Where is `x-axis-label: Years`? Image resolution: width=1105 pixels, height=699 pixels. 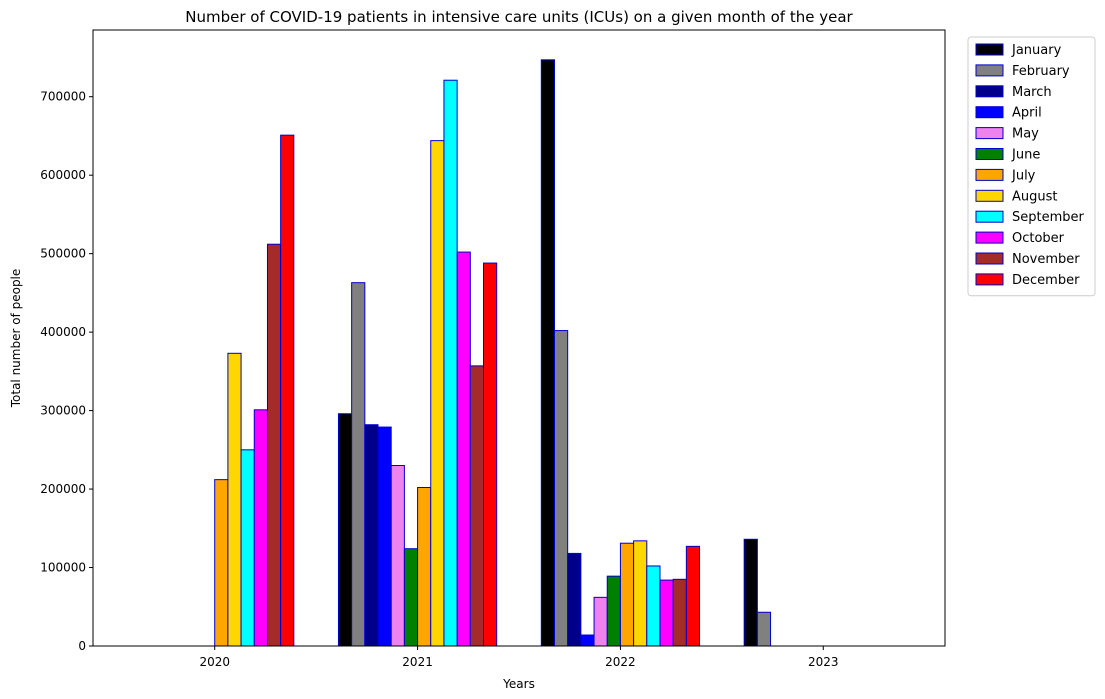 x-axis-label: Years is located at coordinates (518, 684).